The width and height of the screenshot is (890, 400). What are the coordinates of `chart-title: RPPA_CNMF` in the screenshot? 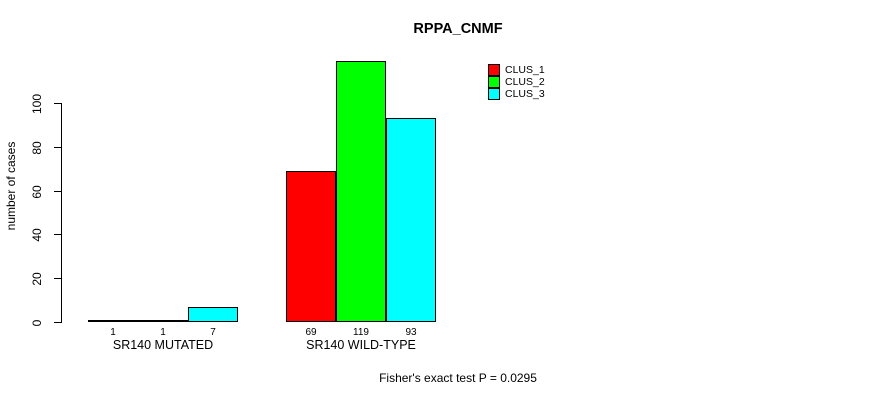 It's located at (458, 29).